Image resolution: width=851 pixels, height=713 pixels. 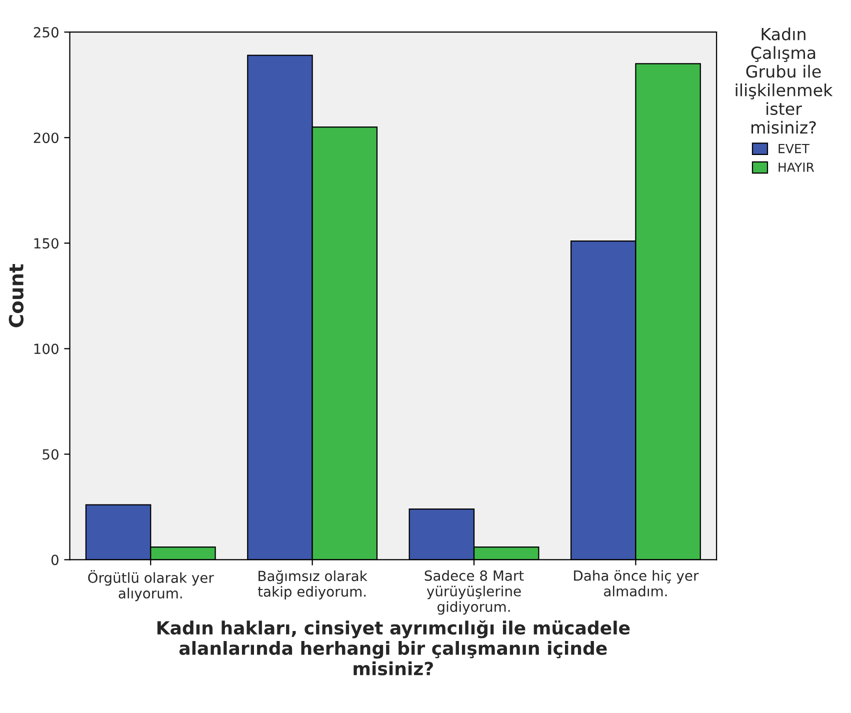 What do you see at coordinates (151, 586) in the screenshot?
I see `x-tick-label: Örgütlü olarak yer alıyorum.` at bounding box center [151, 586].